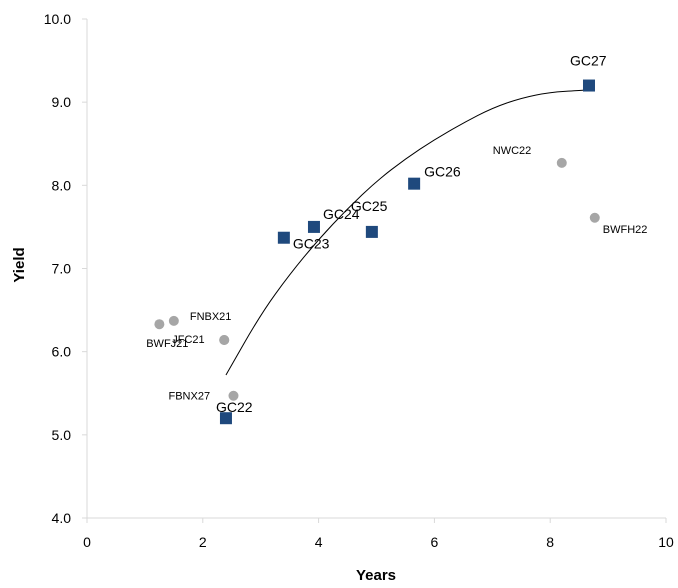 The width and height of the screenshot is (678, 588). What do you see at coordinates (369, 206) in the screenshot?
I see `point-label: GC25` at bounding box center [369, 206].